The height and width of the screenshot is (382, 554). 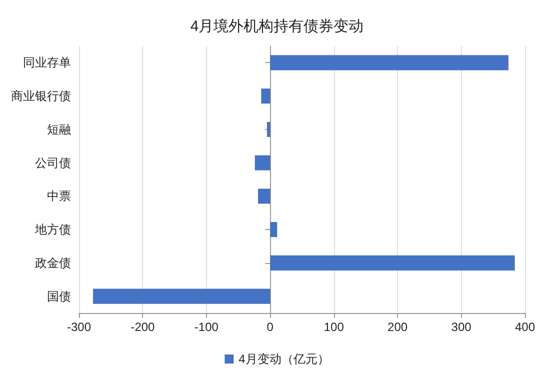 I want to click on y-tick-label: 同业存单, so click(x=47, y=63).